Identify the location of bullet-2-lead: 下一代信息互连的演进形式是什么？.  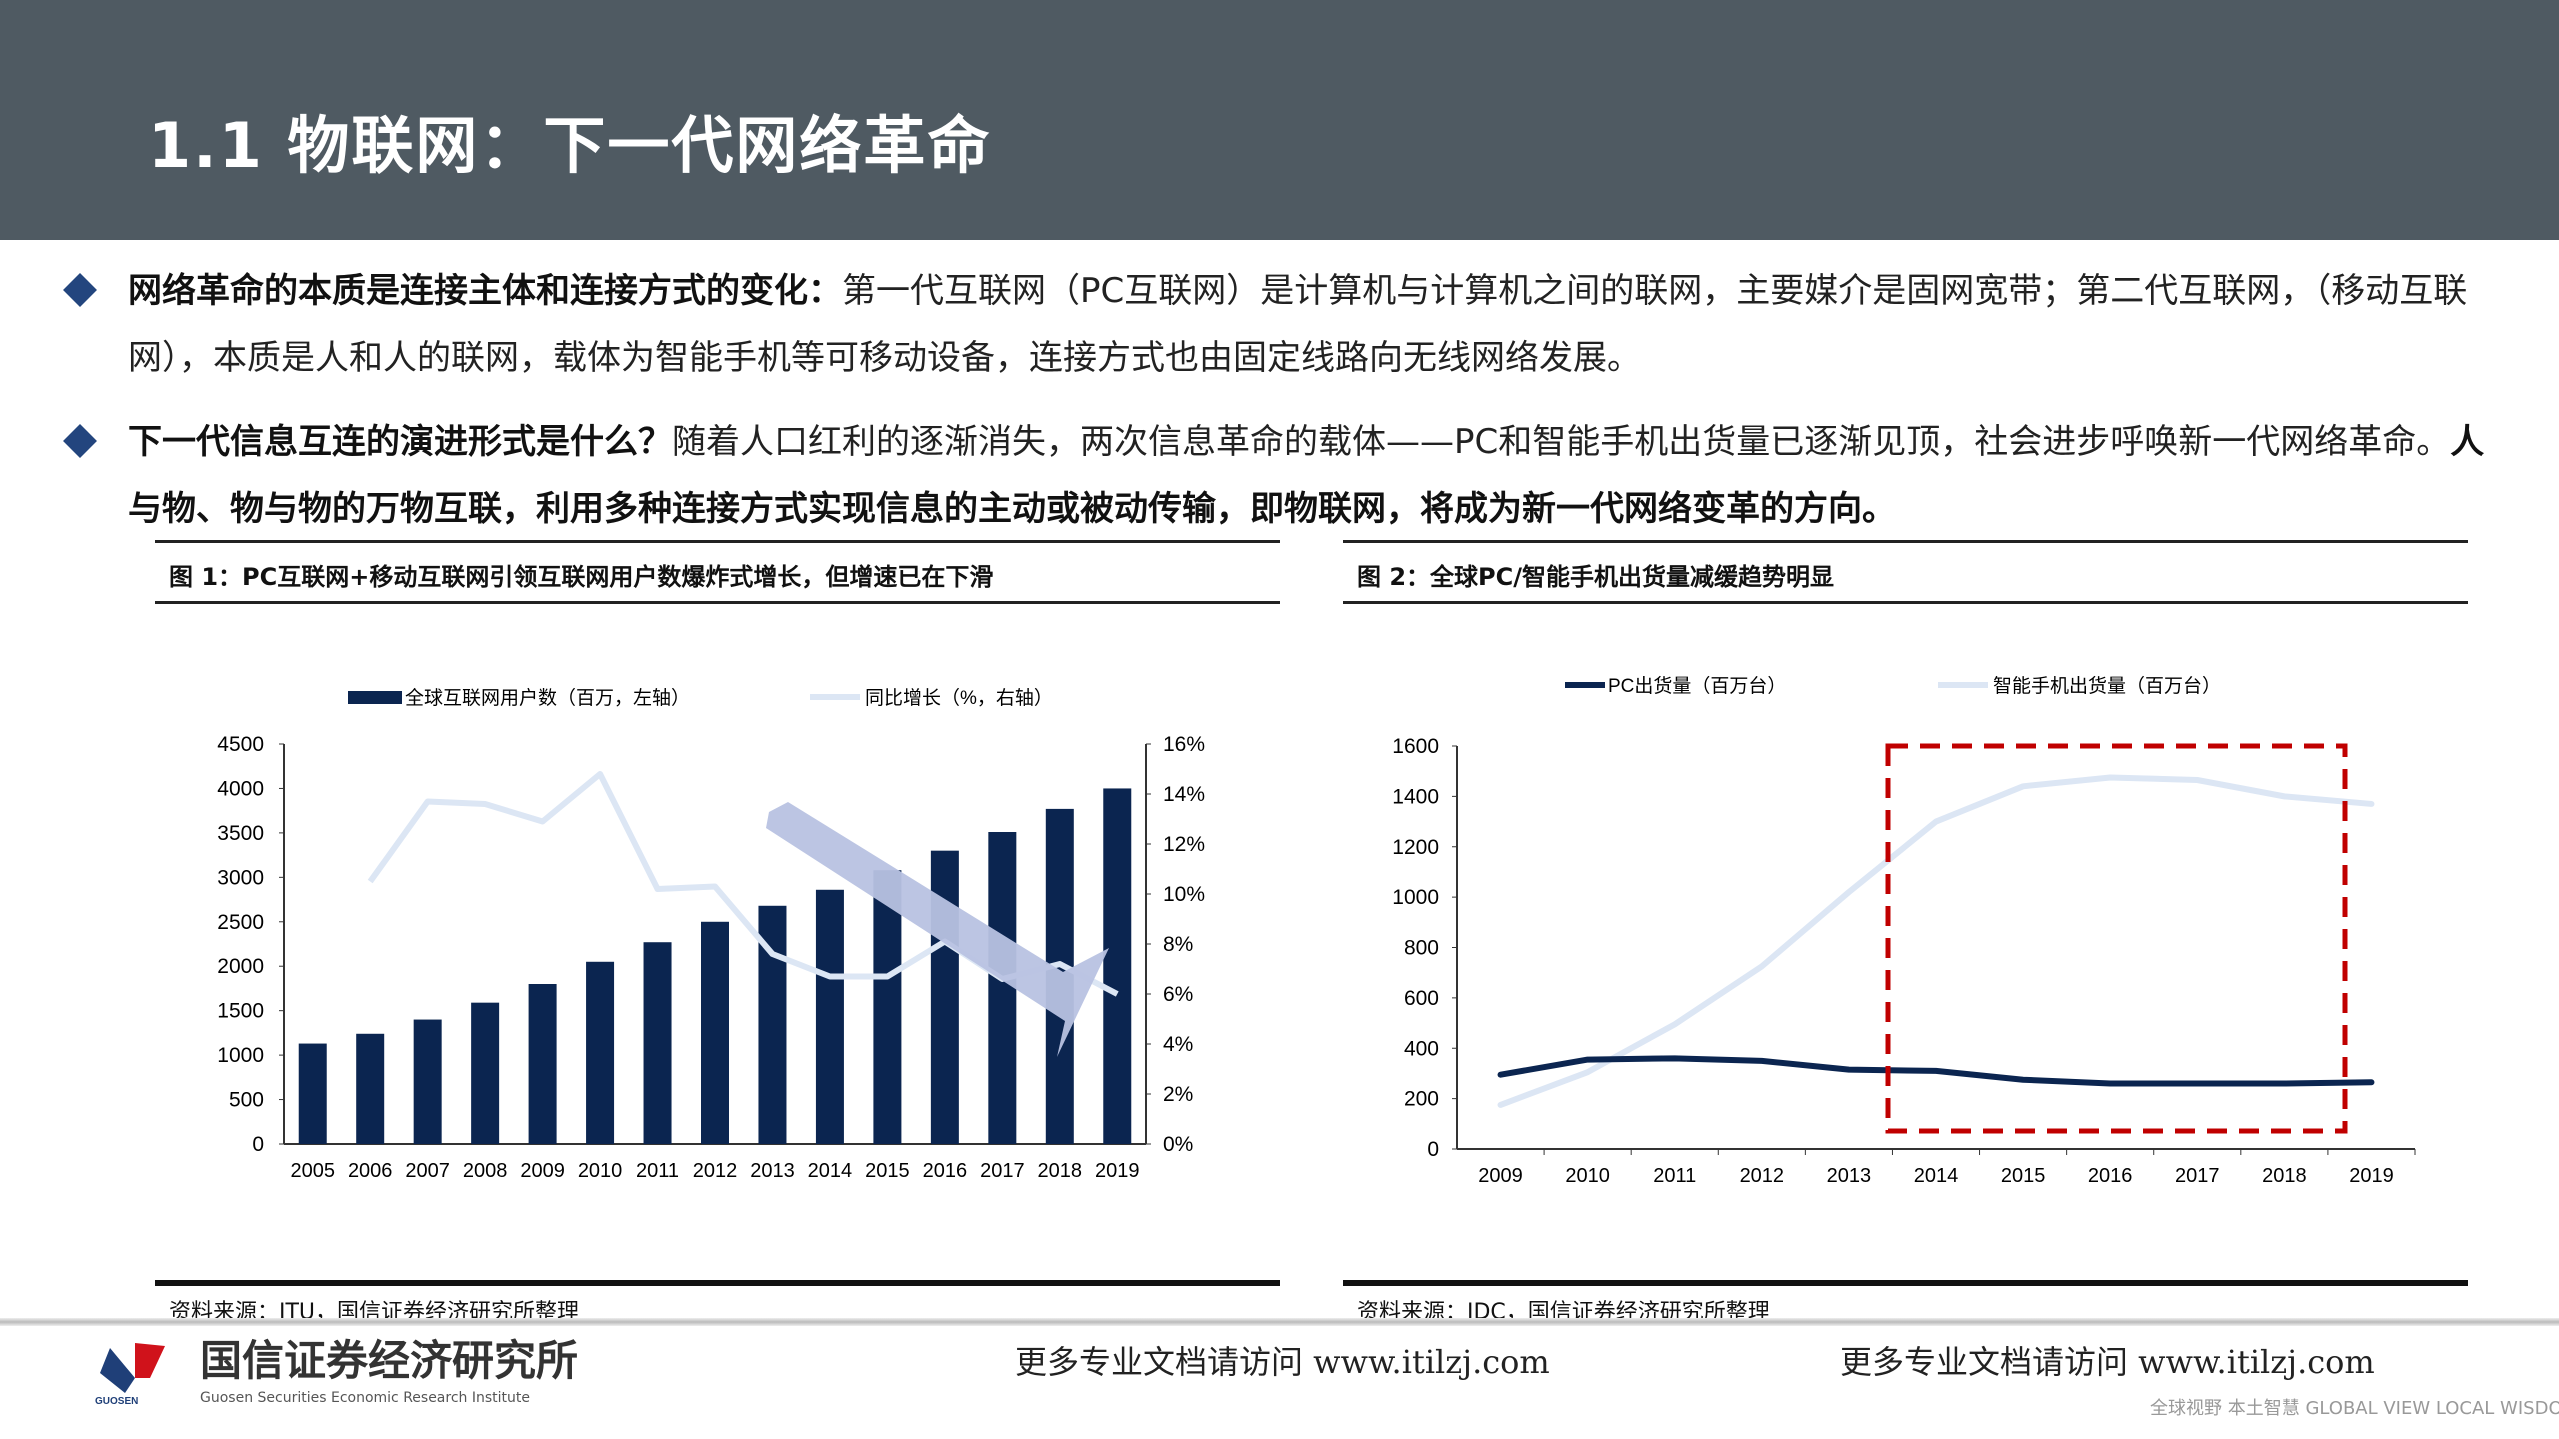
(400, 442).